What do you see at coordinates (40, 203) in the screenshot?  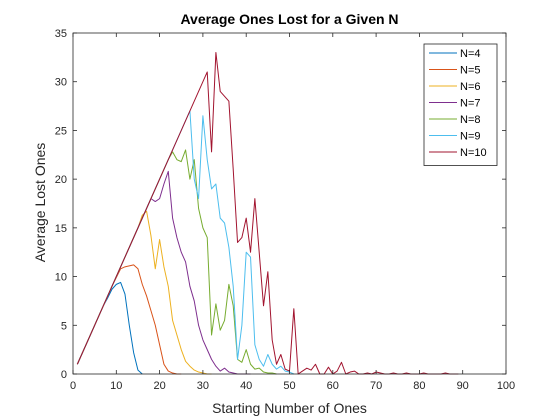 I see `y-axis-label: Average Lost Ones` at bounding box center [40, 203].